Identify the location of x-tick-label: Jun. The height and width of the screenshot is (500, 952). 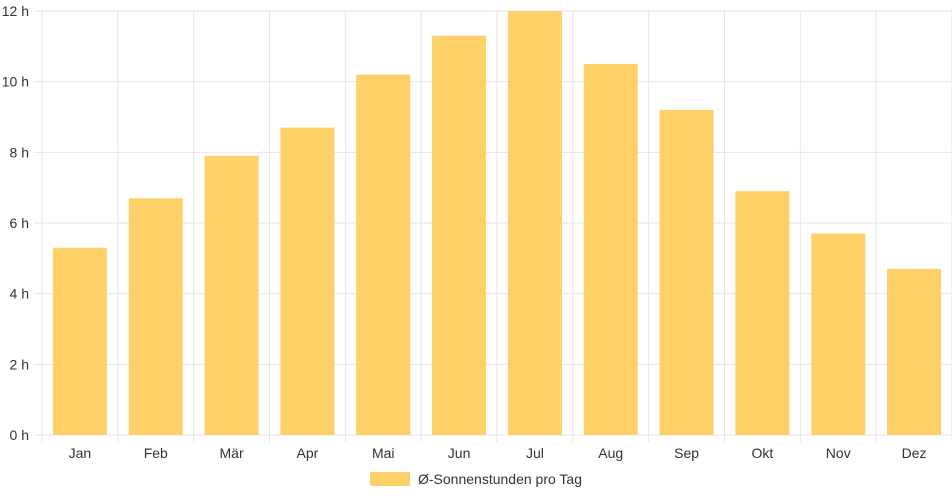
(459, 453).